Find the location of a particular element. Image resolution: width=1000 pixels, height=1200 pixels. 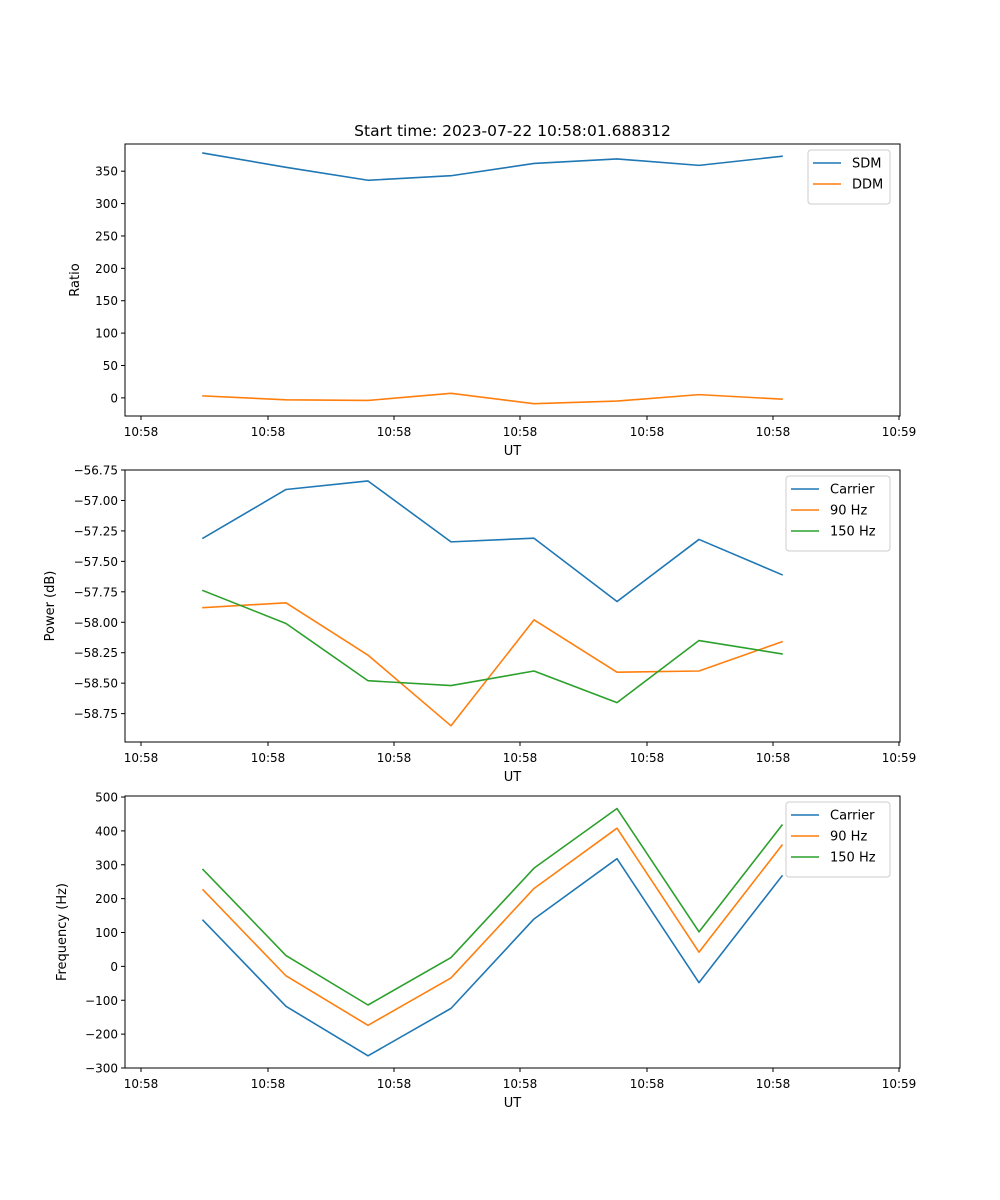

y-tick-label: 250 is located at coordinates (106, 236).